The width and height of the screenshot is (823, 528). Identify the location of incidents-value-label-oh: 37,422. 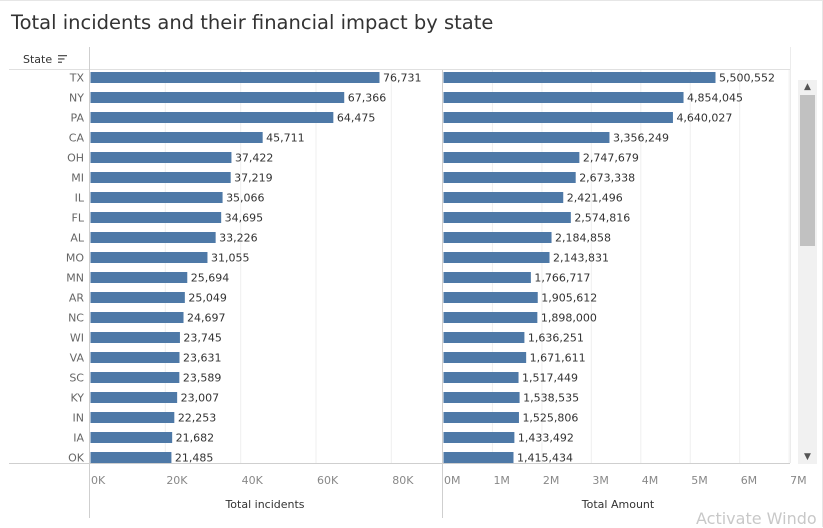
(254, 158).